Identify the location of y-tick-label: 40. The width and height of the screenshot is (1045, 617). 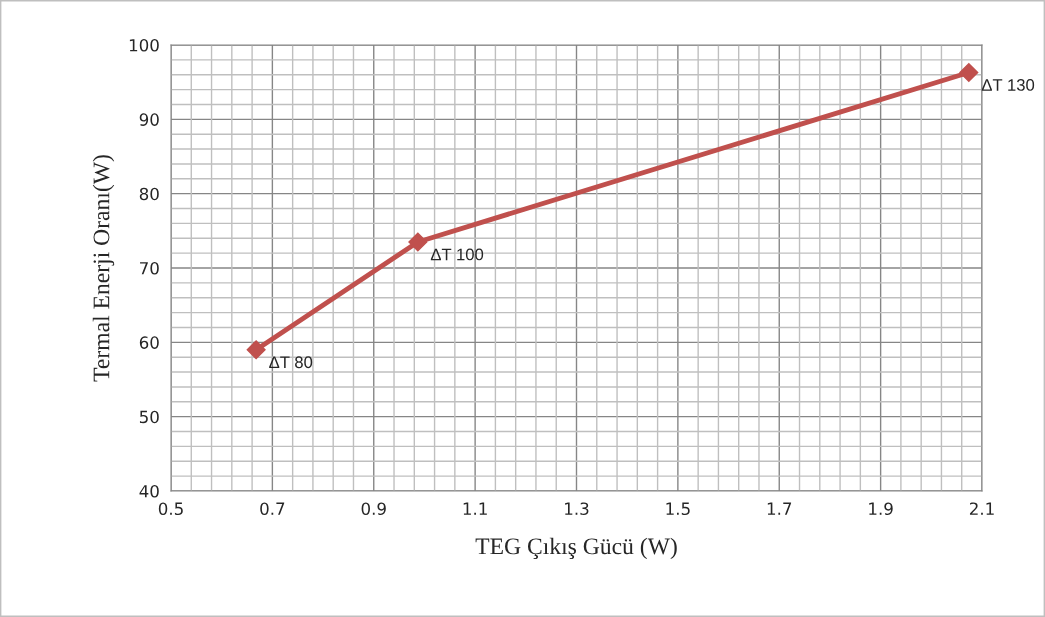
(149, 491).